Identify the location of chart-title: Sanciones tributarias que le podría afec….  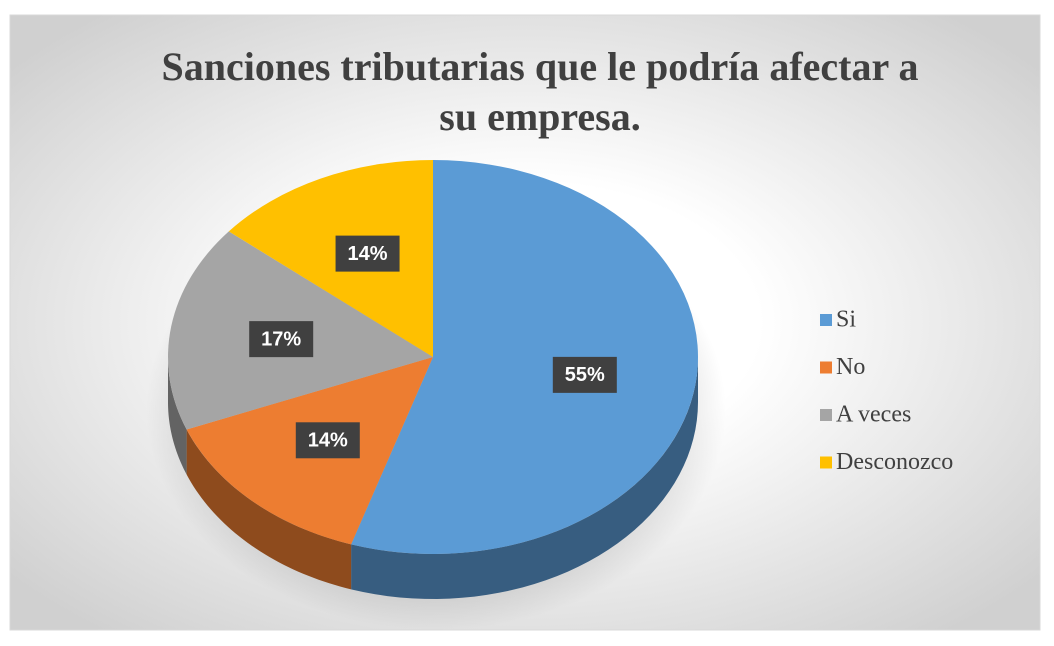
(540, 91).